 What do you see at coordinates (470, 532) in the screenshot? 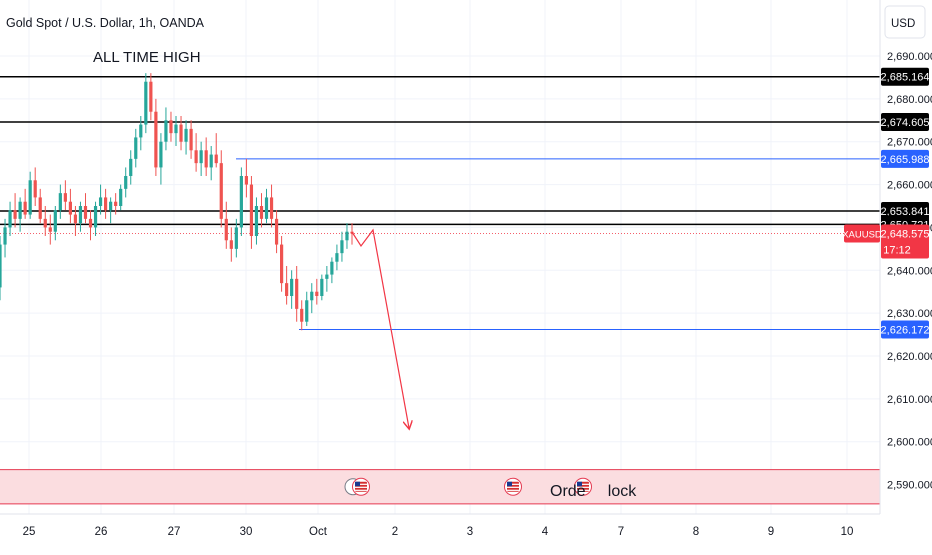
I see `time-tick-label: 3` at bounding box center [470, 532].